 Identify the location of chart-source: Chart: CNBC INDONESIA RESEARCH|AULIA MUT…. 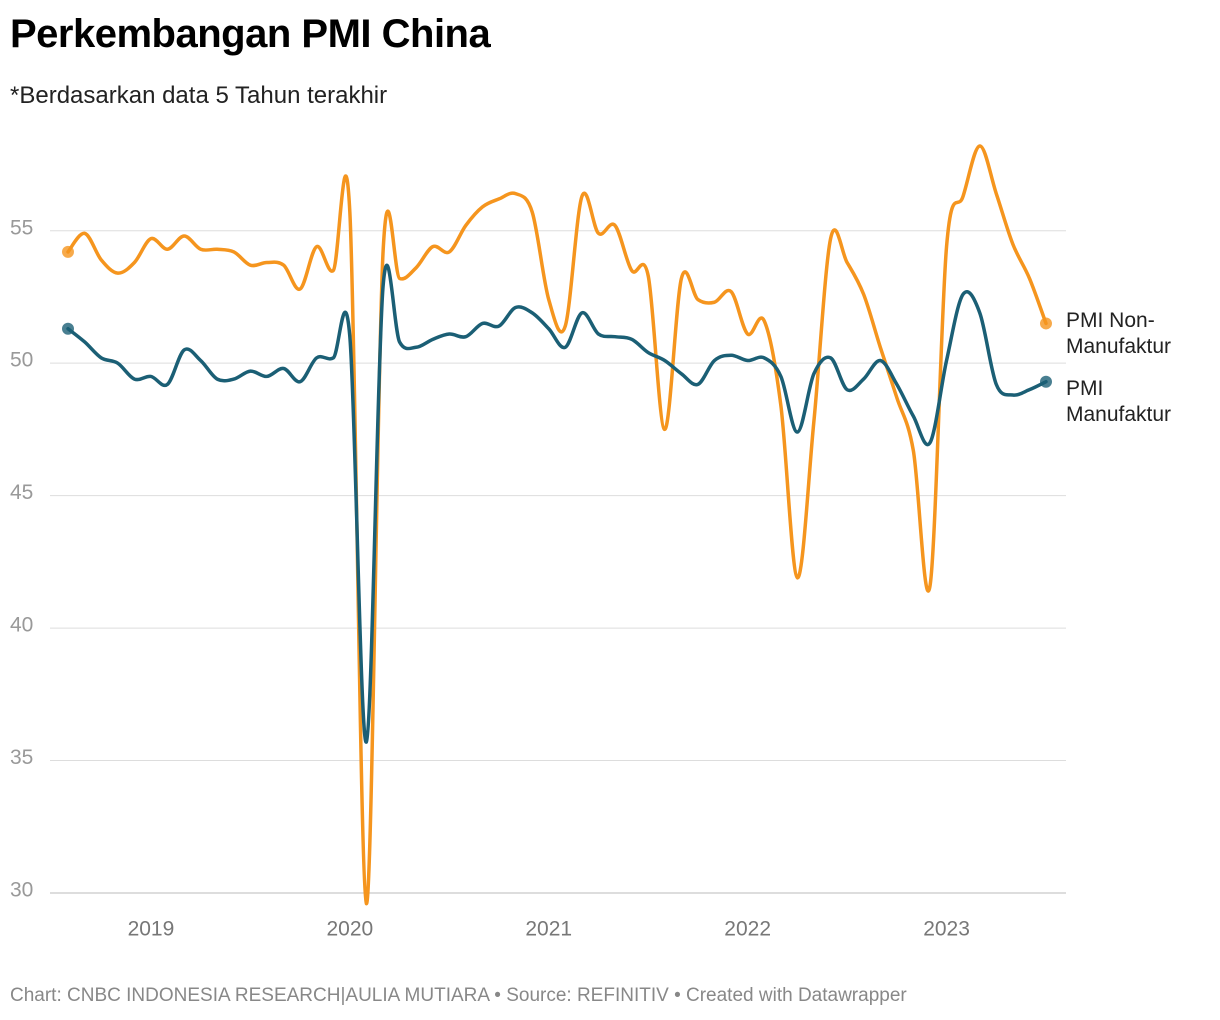
(458, 995).